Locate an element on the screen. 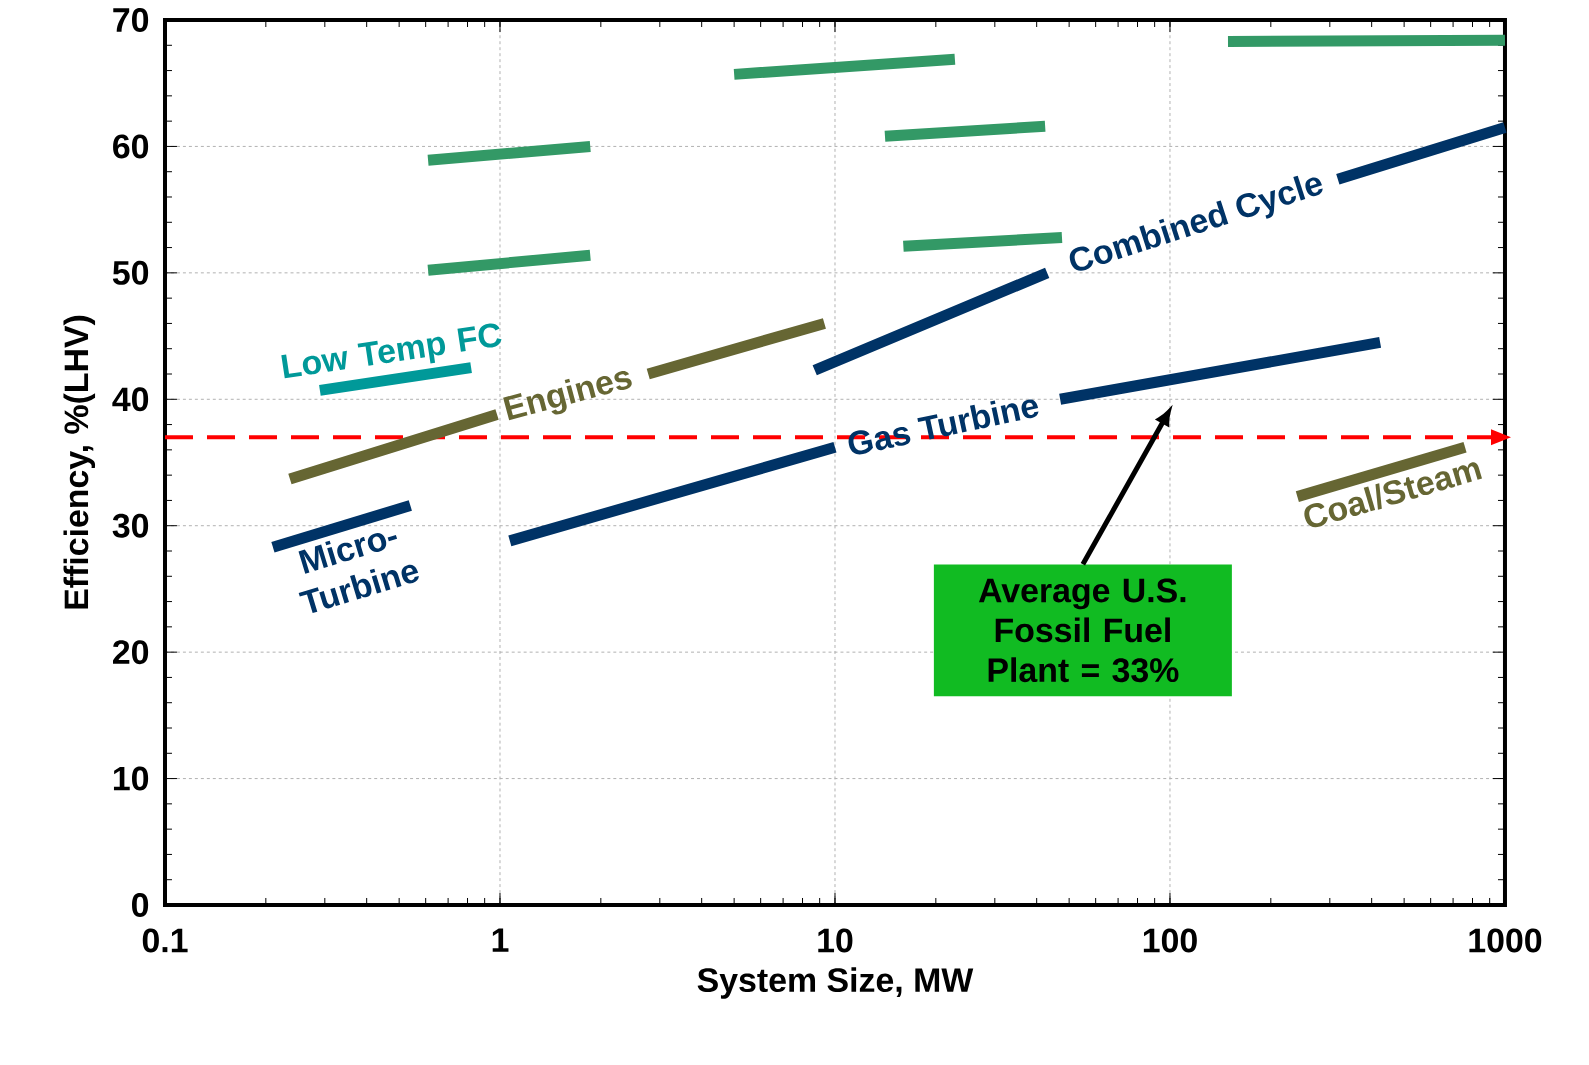  text: Engines is located at coordinates (567, 396).